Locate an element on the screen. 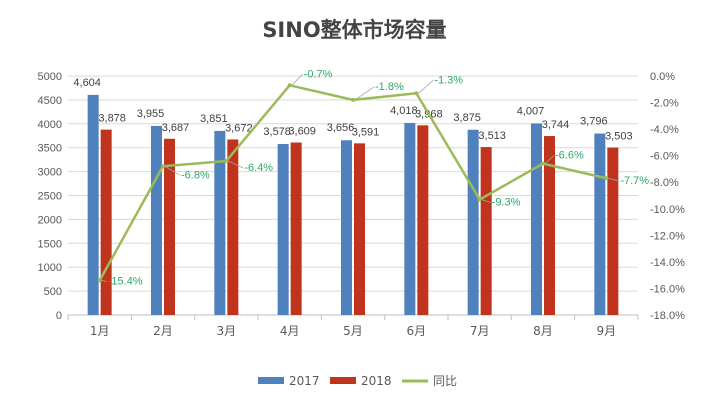 The width and height of the screenshot is (709, 401). y-right-tick-label: -8.0% is located at coordinates (664, 183).